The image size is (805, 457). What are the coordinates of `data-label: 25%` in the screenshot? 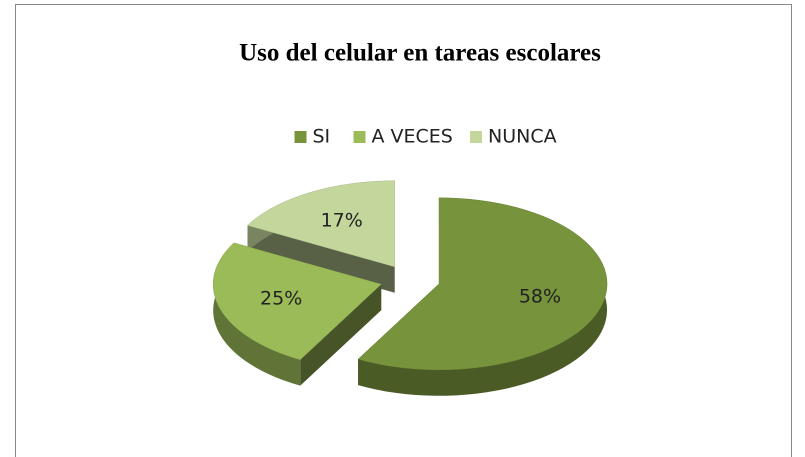 It's located at (281, 299).